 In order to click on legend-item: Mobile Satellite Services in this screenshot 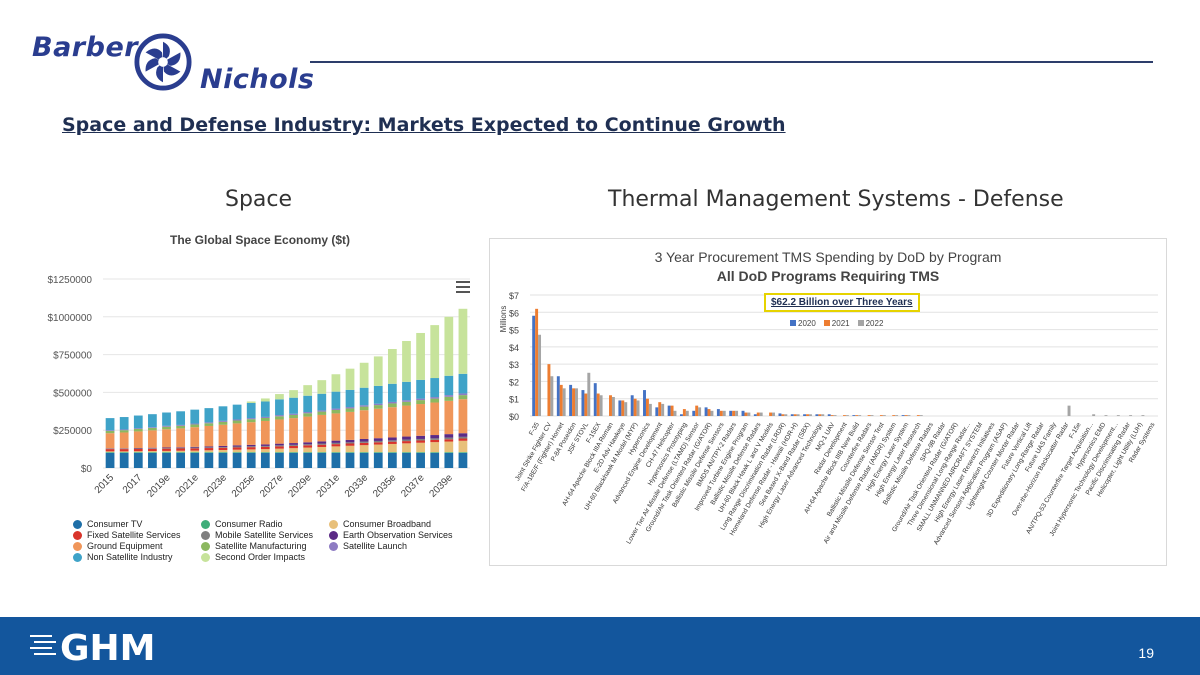, I will do `click(257, 535)`.